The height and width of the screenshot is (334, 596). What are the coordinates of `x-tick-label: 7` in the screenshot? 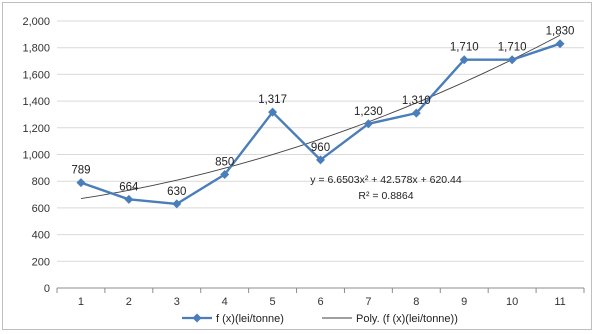 It's located at (368, 302).